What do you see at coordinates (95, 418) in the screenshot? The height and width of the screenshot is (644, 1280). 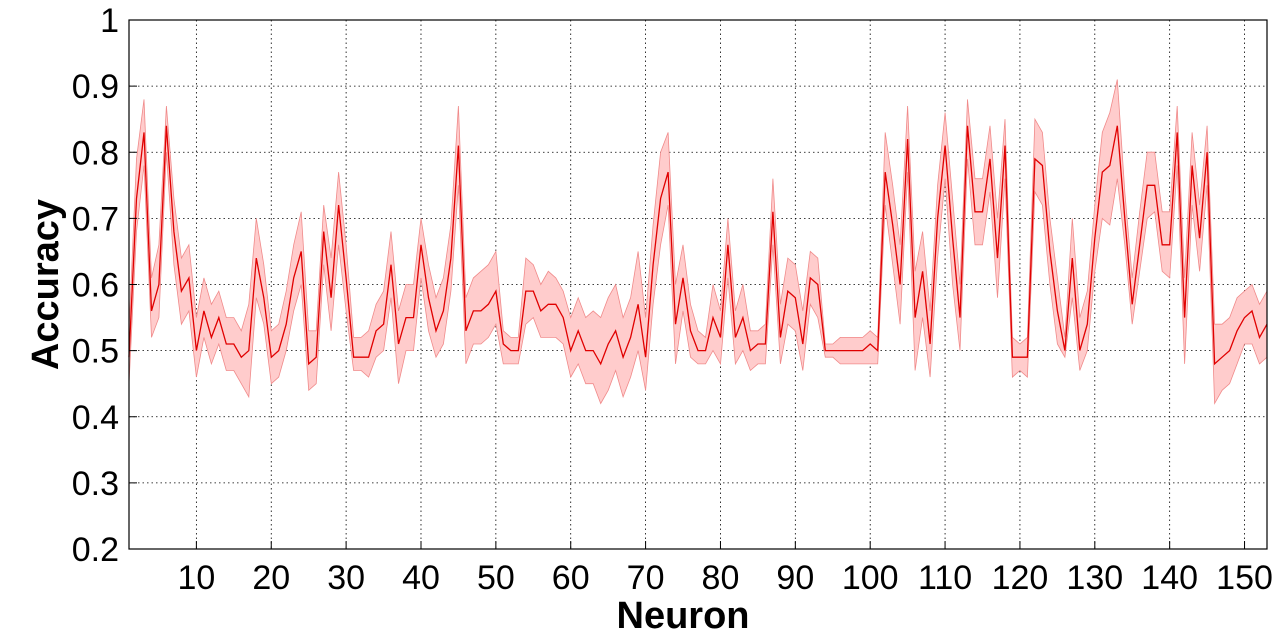 I see `y-tick-label: 0.4` at bounding box center [95, 418].